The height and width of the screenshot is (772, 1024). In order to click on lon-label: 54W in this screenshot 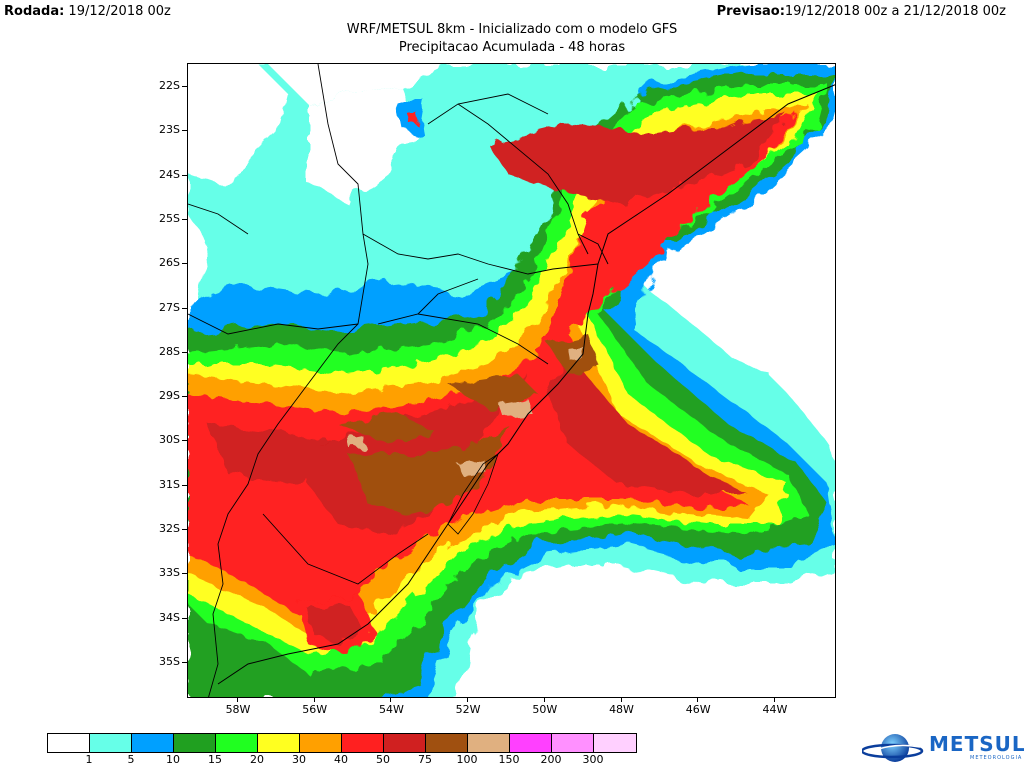, I will do `click(391, 706)`.